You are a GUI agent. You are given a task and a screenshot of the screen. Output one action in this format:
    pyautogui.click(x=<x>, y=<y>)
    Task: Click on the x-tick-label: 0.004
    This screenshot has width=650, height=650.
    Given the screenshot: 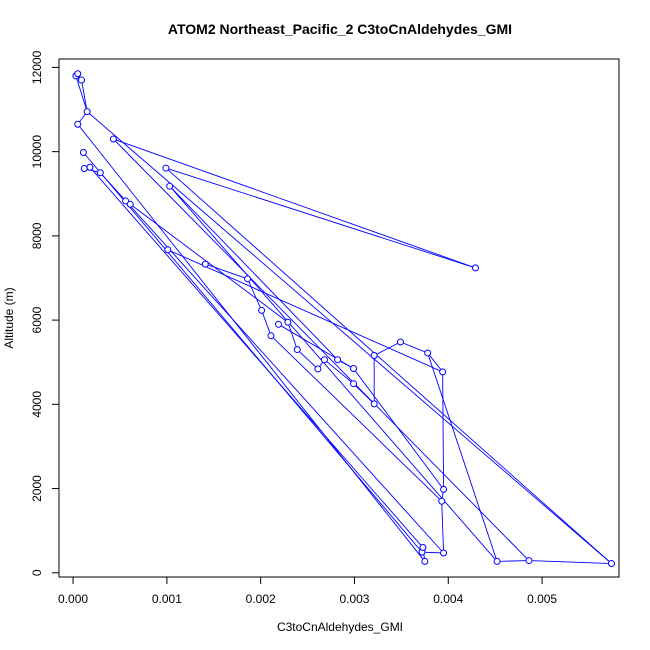 What is the action you would take?
    pyautogui.click(x=448, y=599)
    